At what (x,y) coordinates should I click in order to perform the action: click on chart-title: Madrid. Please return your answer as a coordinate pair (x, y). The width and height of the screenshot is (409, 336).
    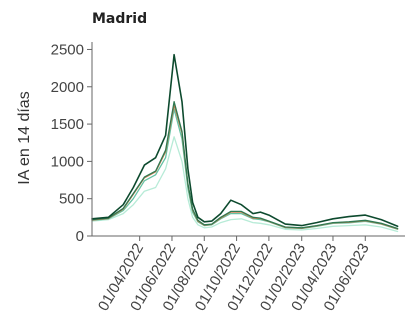
    Looking at the image, I should click on (119, 19).